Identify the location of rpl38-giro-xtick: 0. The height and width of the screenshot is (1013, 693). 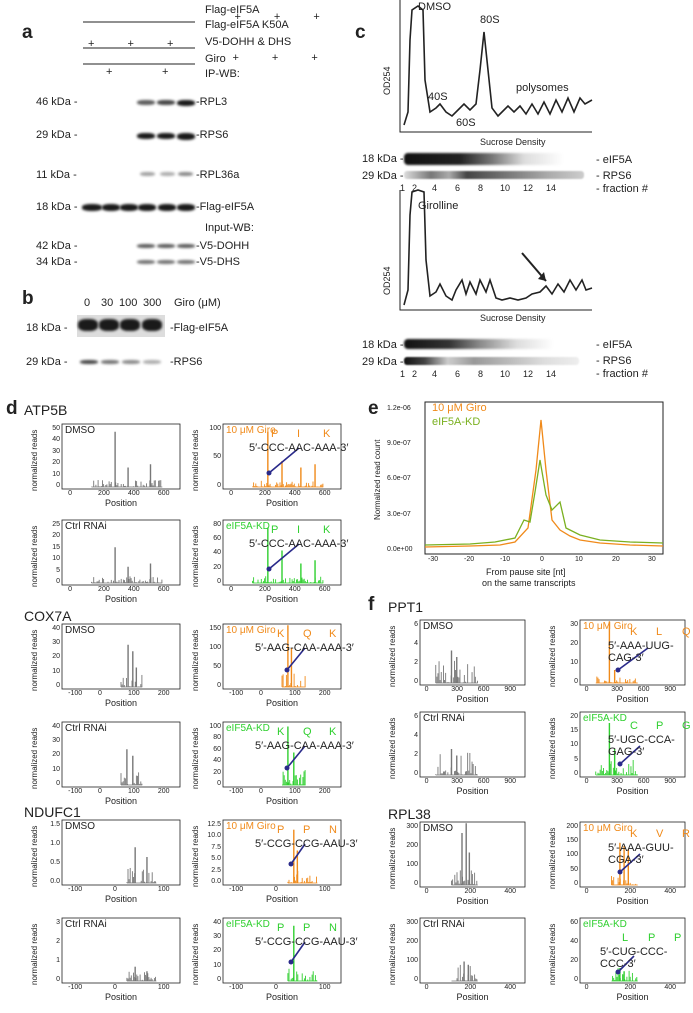
(586, 891).